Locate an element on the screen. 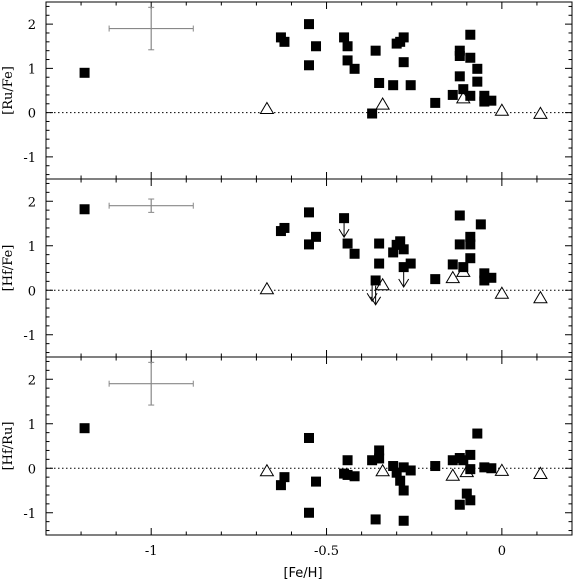 The image size is (582, 583). y-axis-label: [Hf/Fe] is located at coordinates (8, 268).